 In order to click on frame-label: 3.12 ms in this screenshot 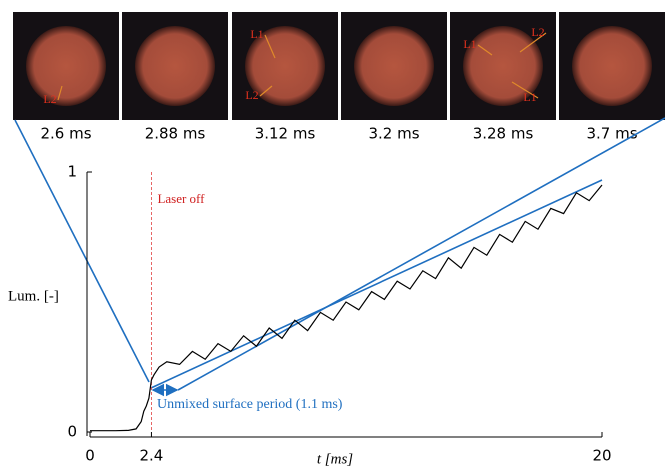, I will do `click(285, 134)`.